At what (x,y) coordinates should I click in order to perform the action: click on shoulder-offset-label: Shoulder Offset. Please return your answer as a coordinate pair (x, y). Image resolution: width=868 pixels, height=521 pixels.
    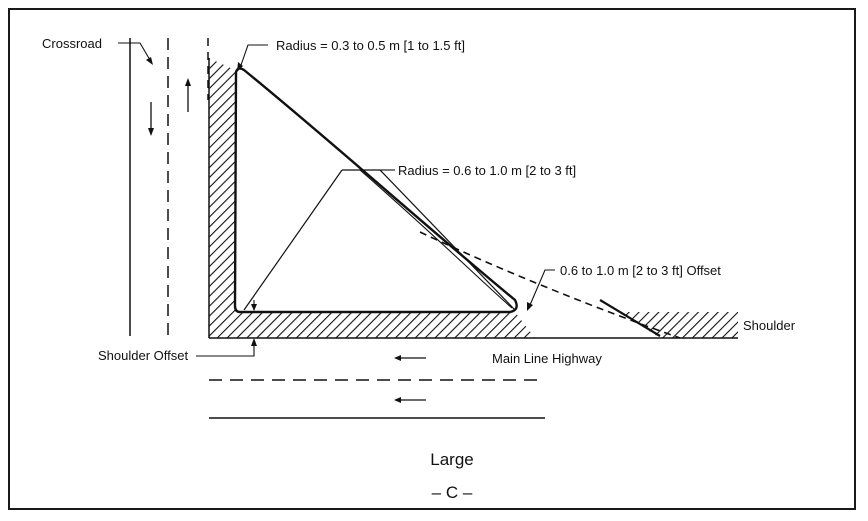
    Looking at the image, I should click on (143, 355).